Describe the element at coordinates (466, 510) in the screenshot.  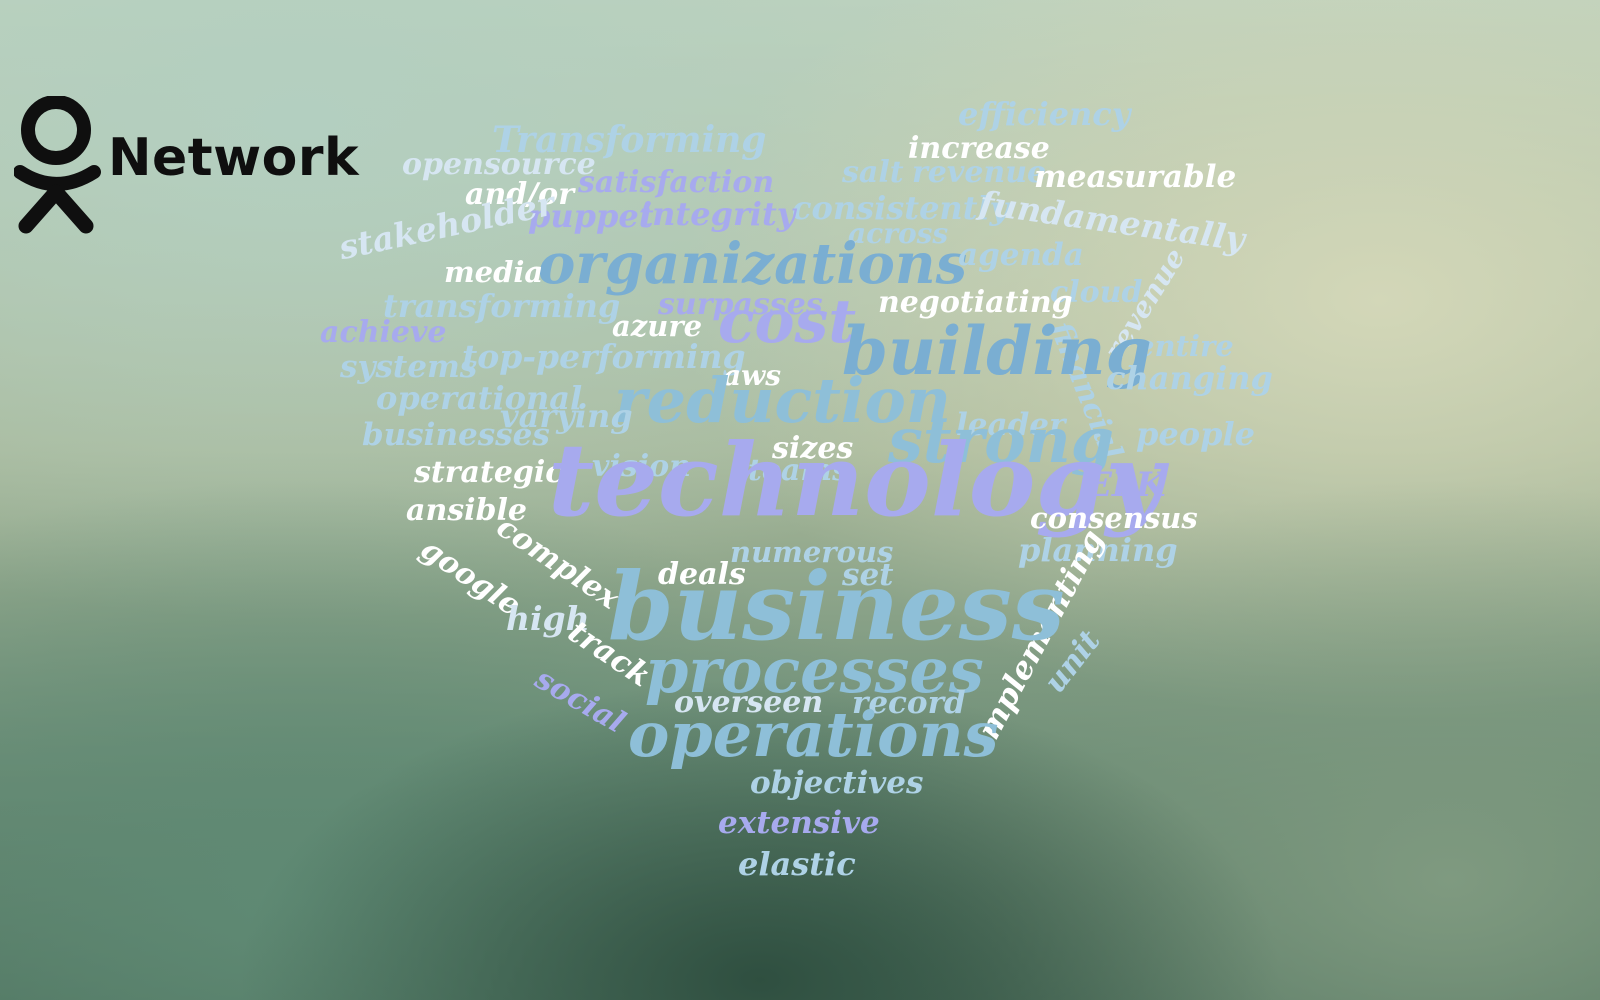
I see `word-ansible: ansible` at that location.